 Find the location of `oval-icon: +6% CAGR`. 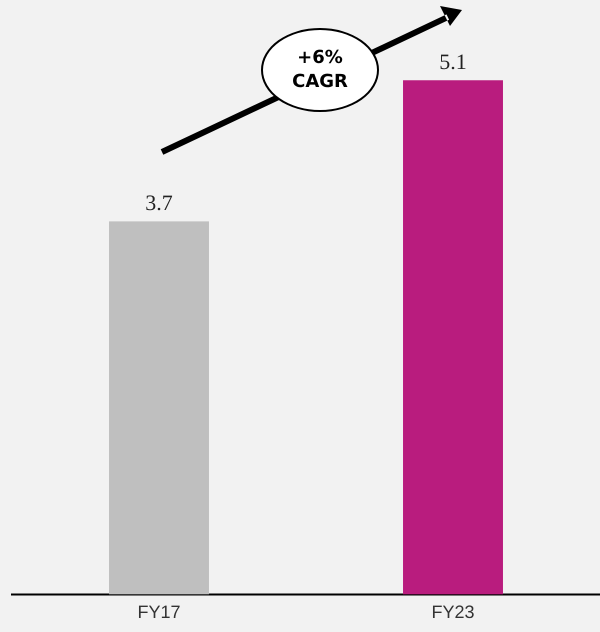

oval-icon: +6% CAGR is located at coordinates (320, 70).